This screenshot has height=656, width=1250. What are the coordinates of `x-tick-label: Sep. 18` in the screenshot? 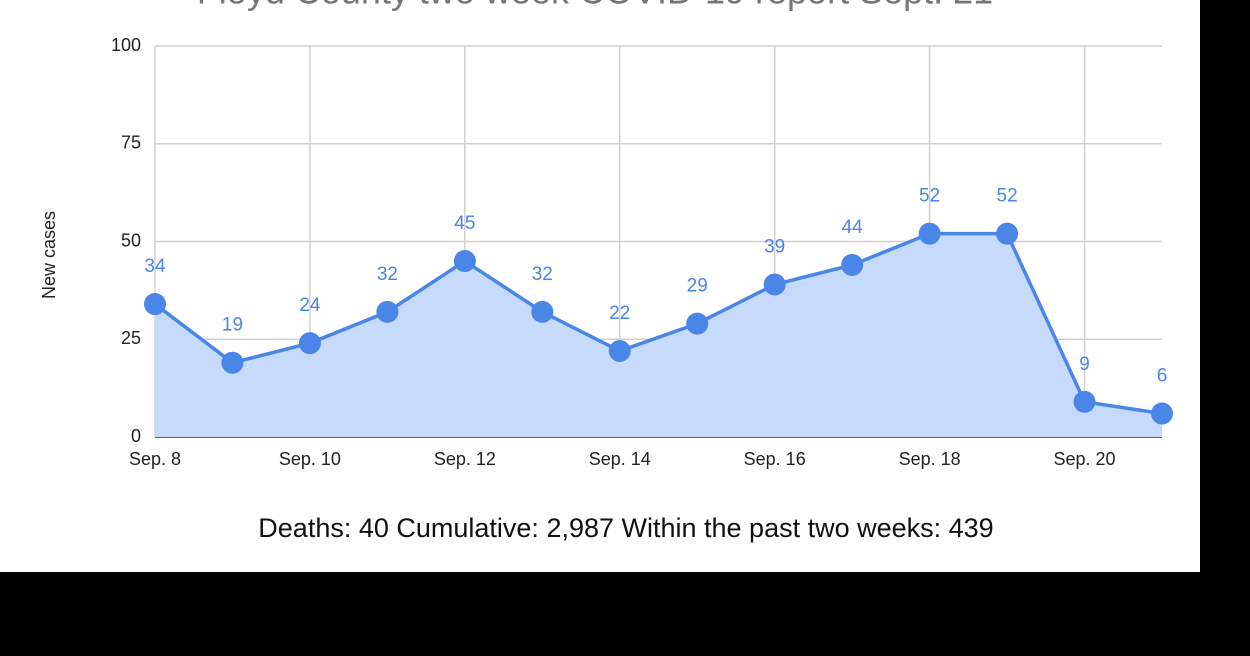 It's located at (930, 459).